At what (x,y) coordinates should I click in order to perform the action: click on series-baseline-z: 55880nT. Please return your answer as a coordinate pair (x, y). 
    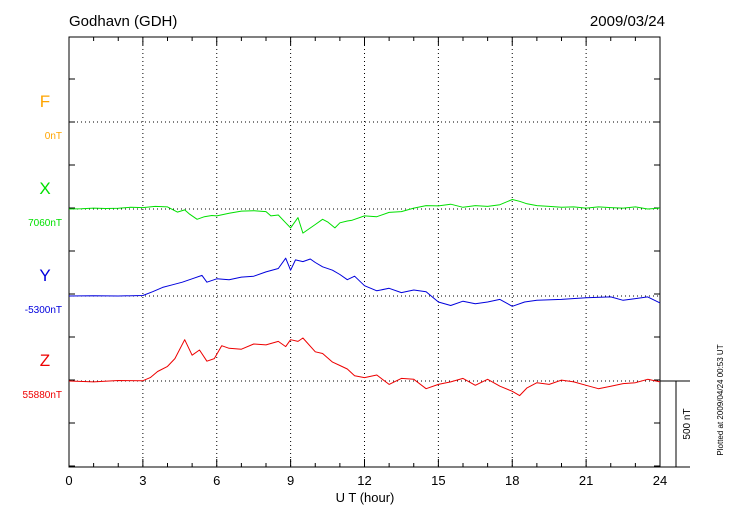
    Looking at the image, I should click on (42, 395).